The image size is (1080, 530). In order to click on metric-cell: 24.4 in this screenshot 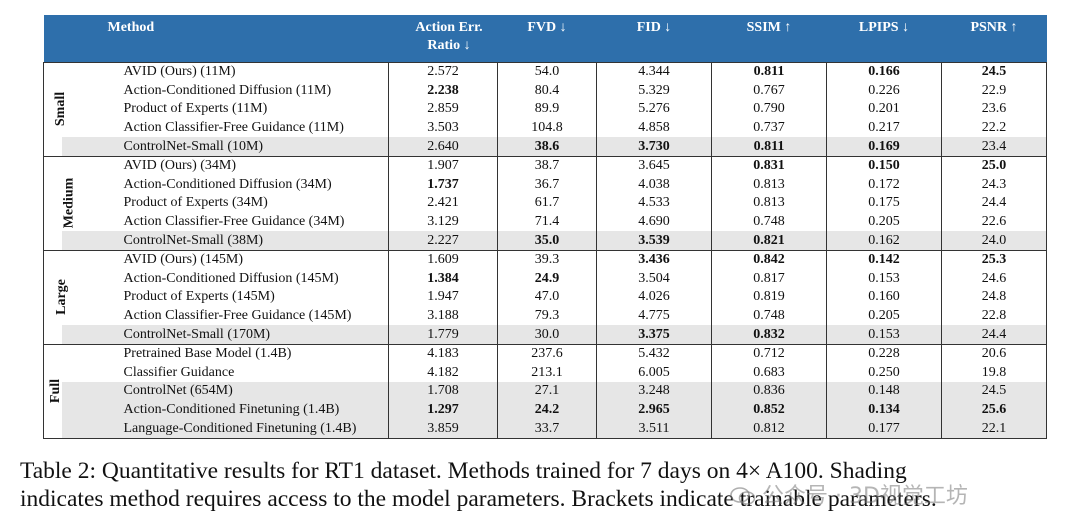, I will do `click(994, 203)`.